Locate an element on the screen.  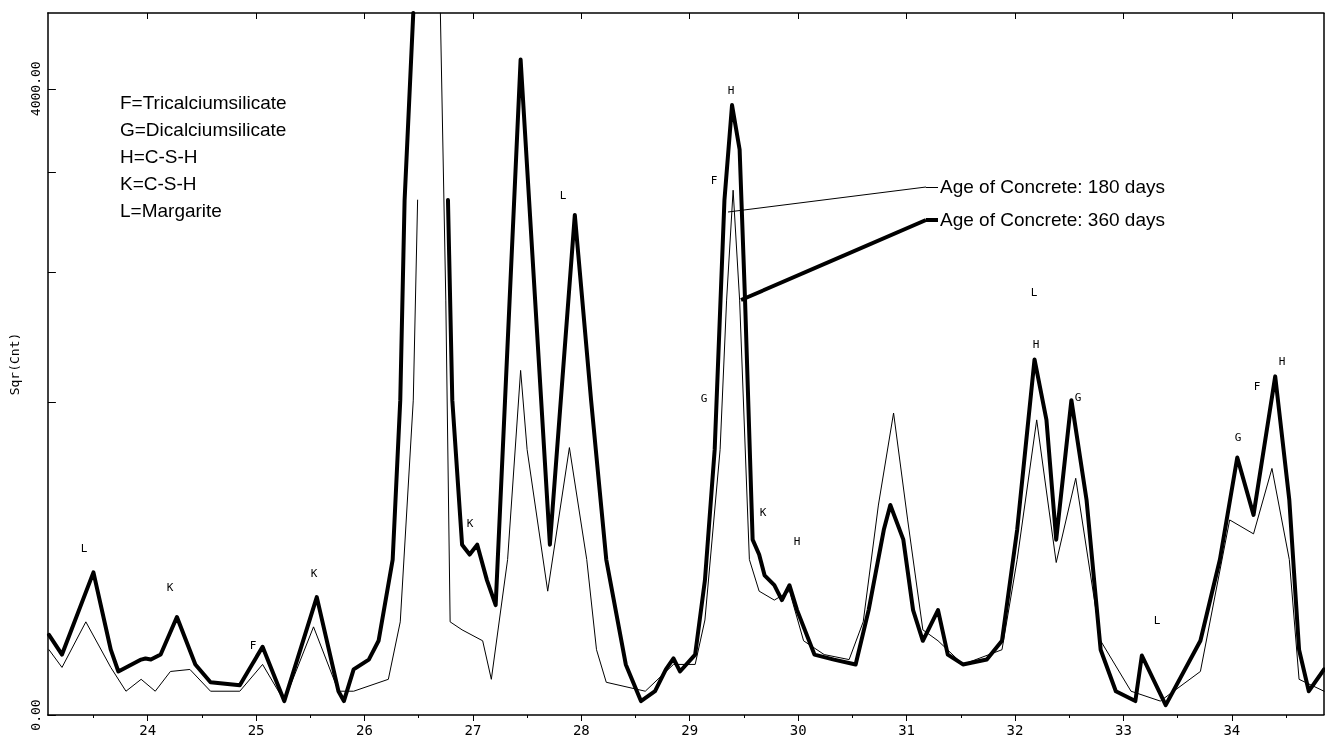
x-tick-label: 25 is located at coordinates (256, 730).